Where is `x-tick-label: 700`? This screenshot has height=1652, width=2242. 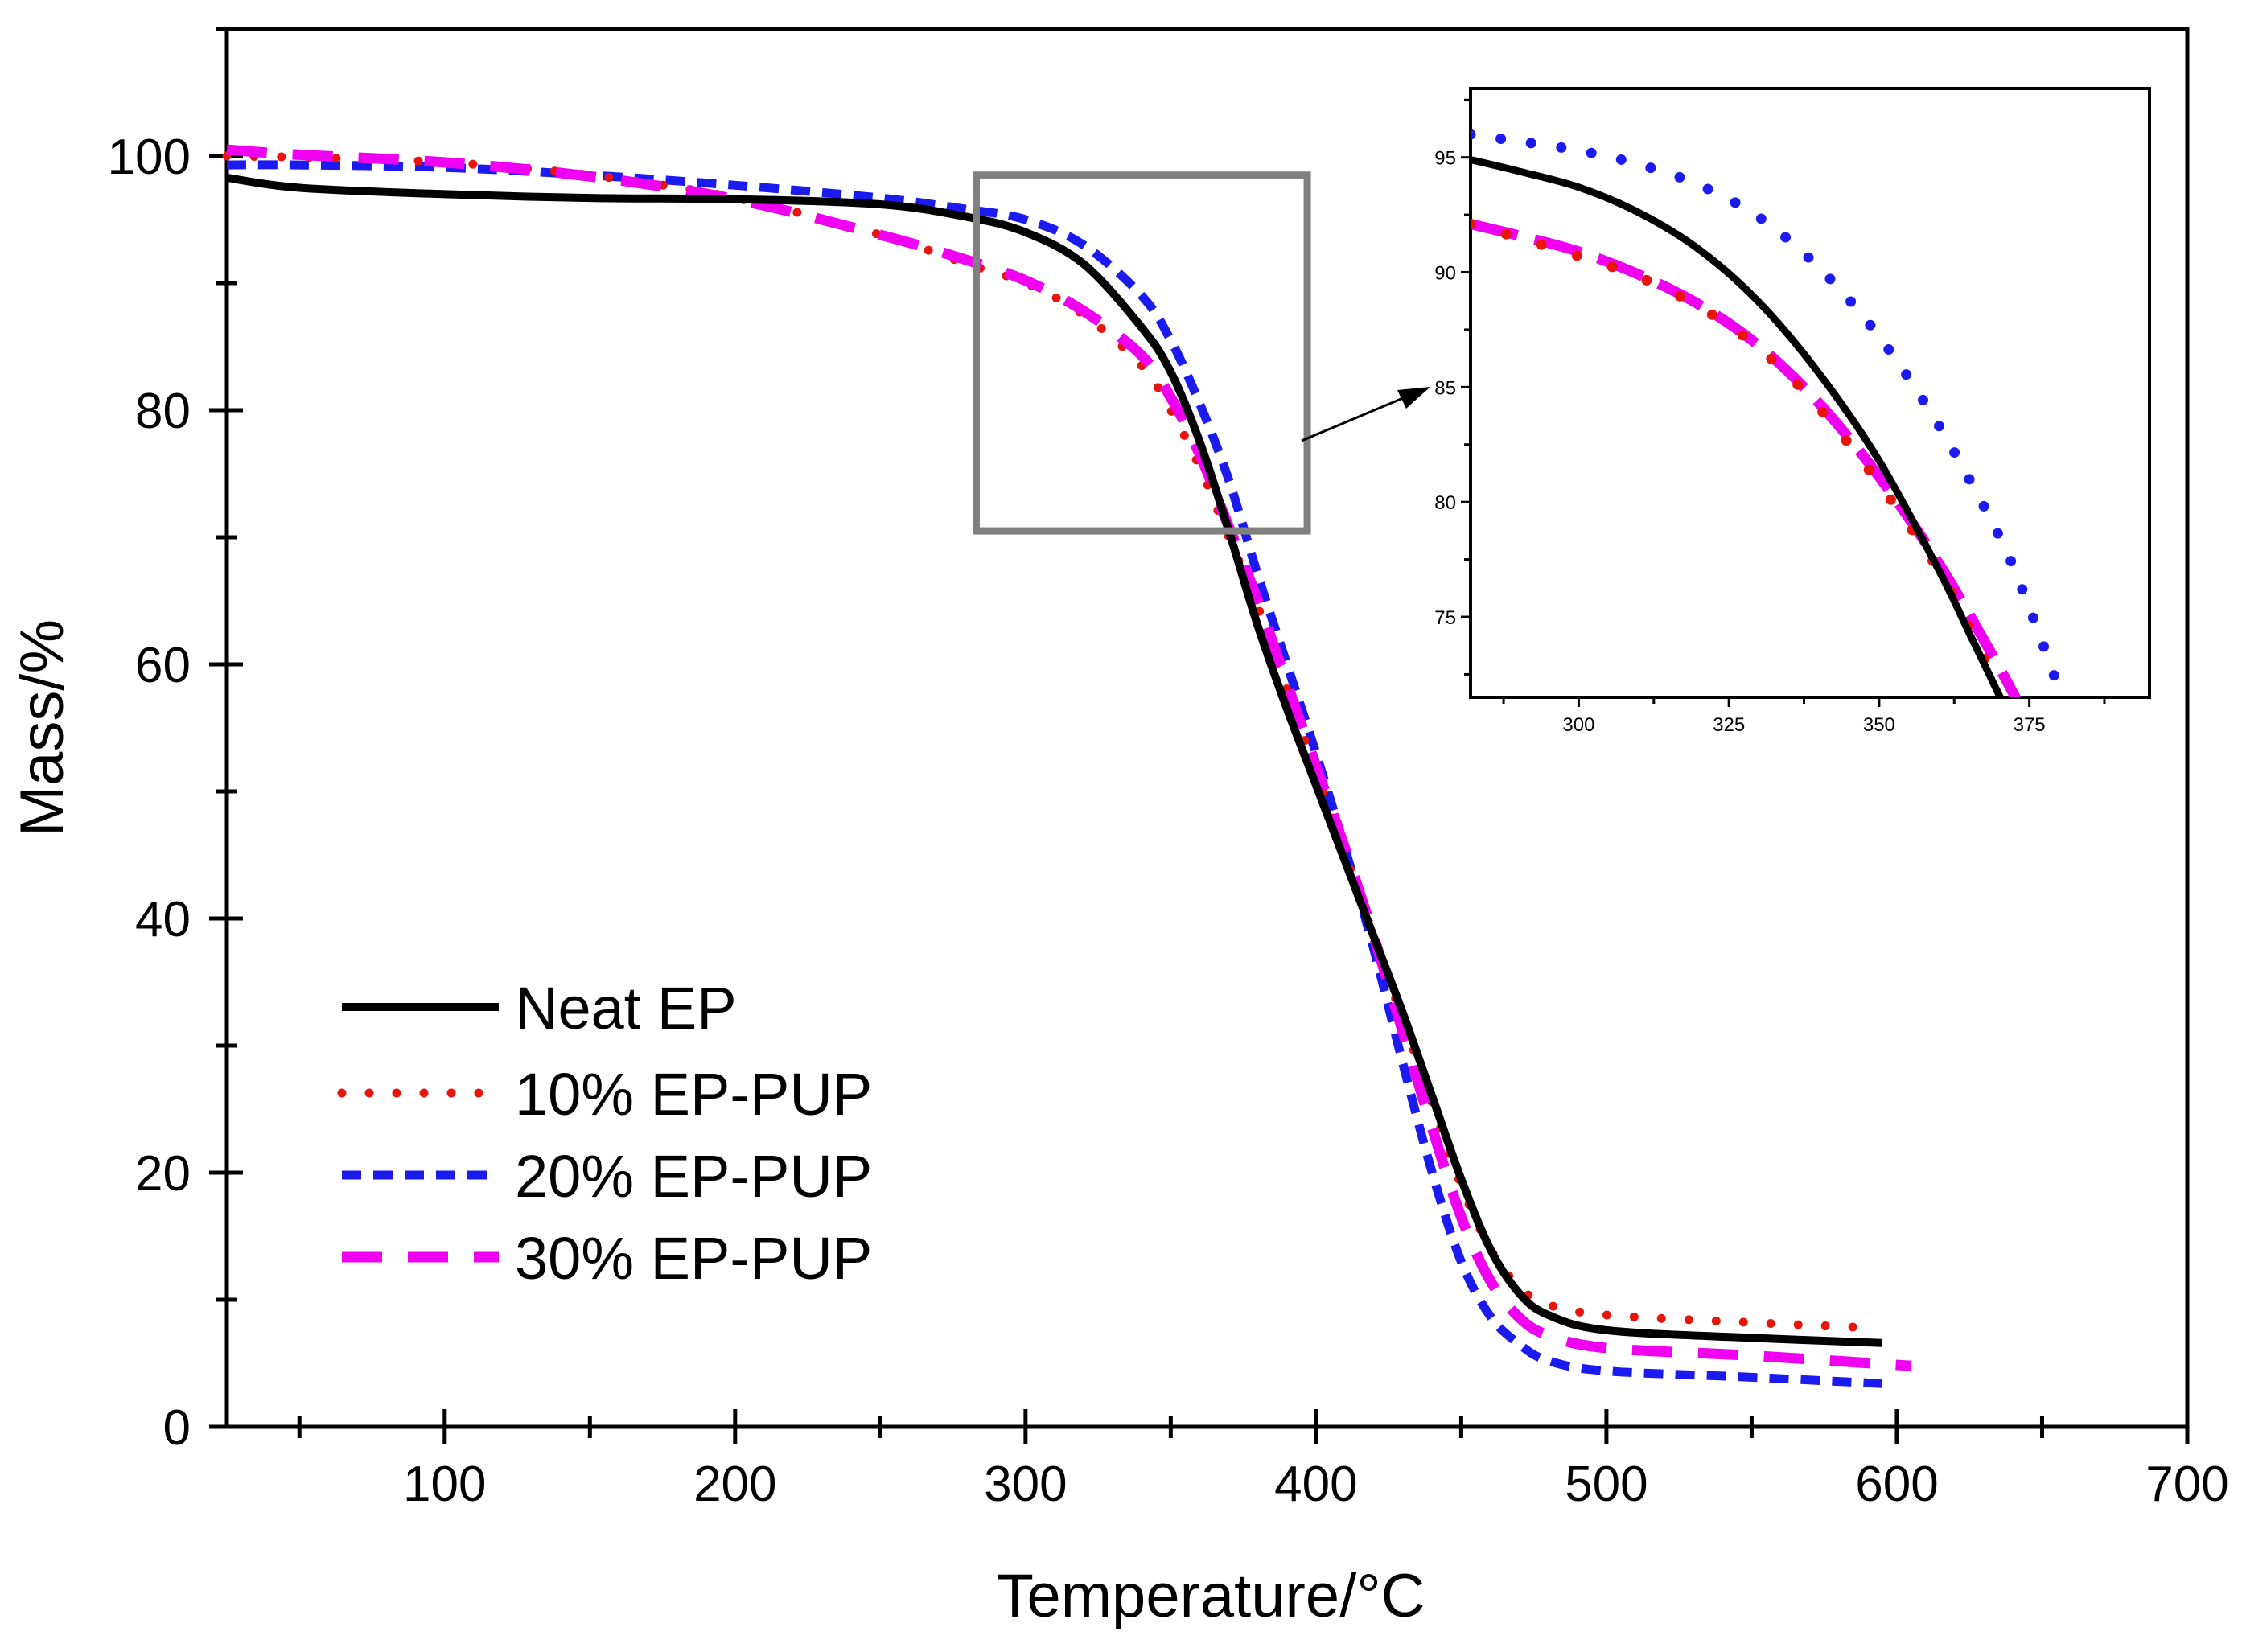 x-tick-label: 700 is located at coordinates (2186, 1484).